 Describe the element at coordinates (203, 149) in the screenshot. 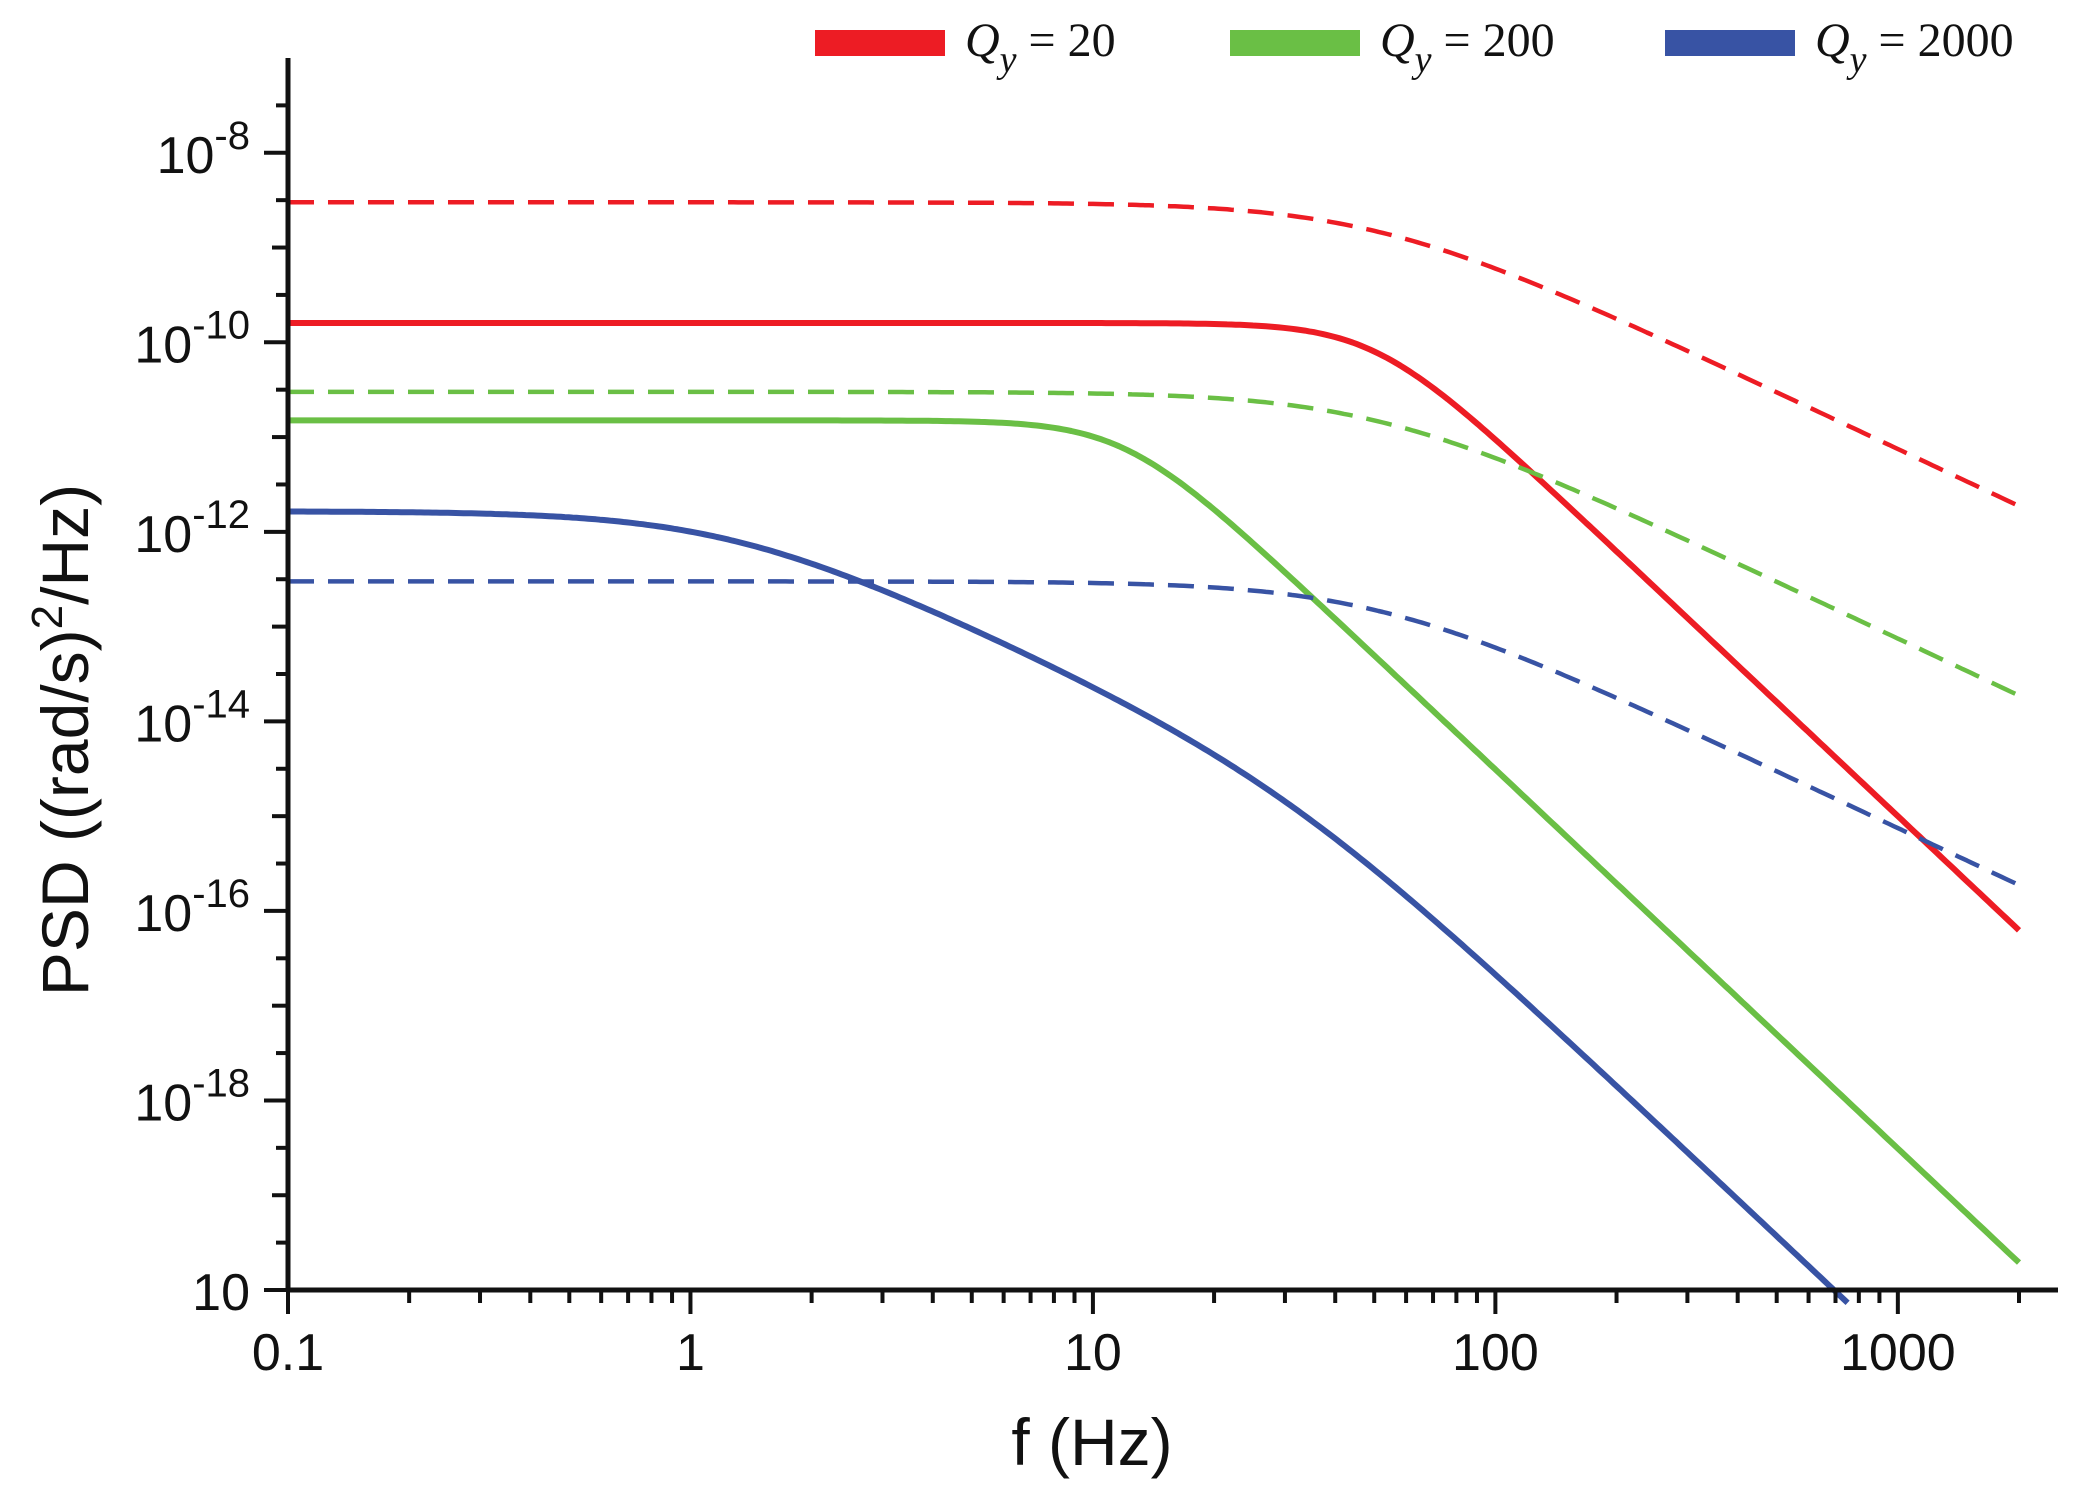

I see `y-tick-label: 10-8` at that location.